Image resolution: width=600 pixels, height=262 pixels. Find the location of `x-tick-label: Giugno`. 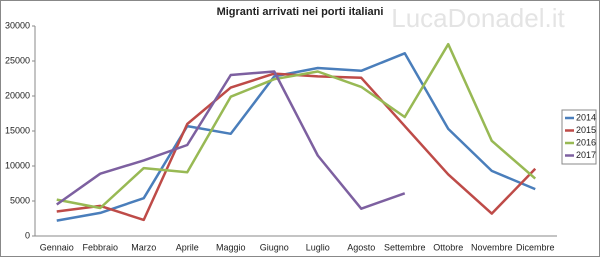

x-tick-label: Giugno is located at coordinates (274, 247).